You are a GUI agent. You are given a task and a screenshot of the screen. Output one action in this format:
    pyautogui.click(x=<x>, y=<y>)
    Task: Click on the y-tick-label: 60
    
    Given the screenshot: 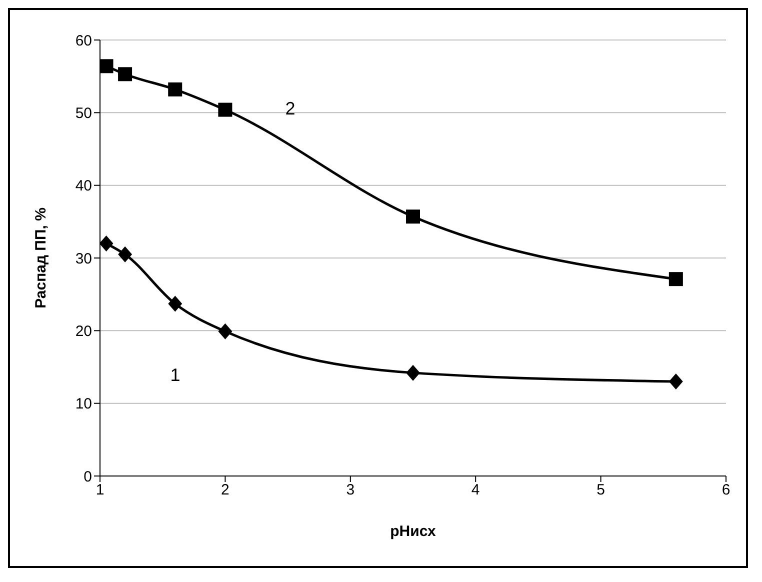 What is the action you would take?
    pyautogui.click(x=83, y=41)
    